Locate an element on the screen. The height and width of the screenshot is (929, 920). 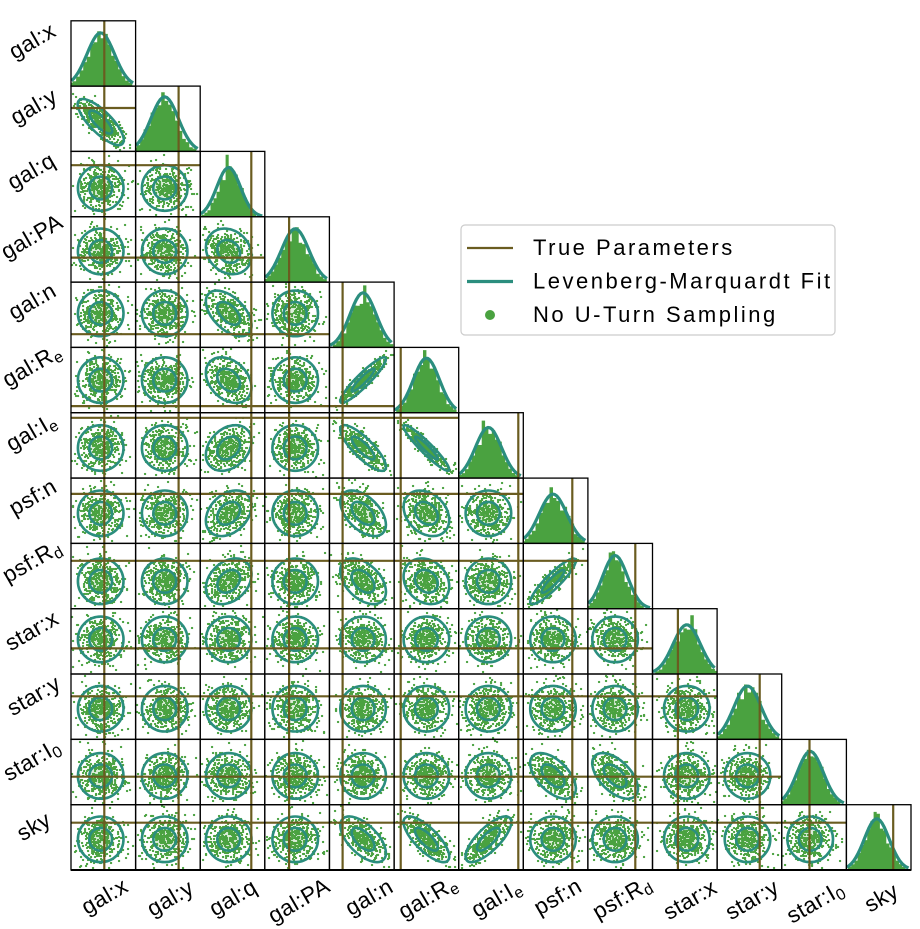
svg-text: True Parameters is located at coordinates (634, 247).